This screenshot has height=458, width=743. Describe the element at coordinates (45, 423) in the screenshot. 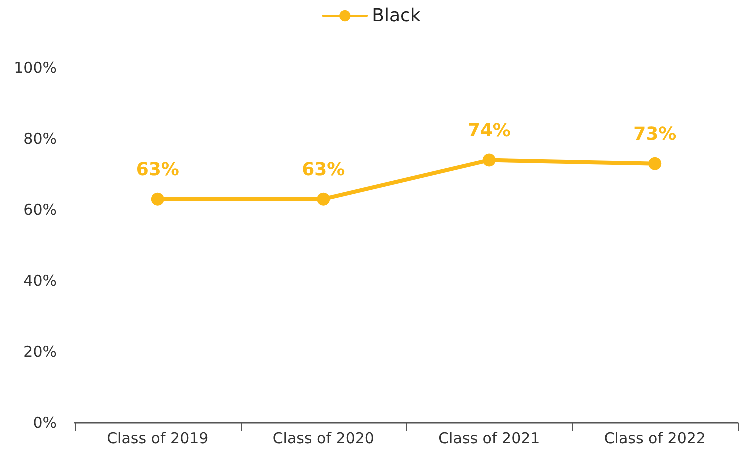

I see `y-tick-label: 0%` at that location.